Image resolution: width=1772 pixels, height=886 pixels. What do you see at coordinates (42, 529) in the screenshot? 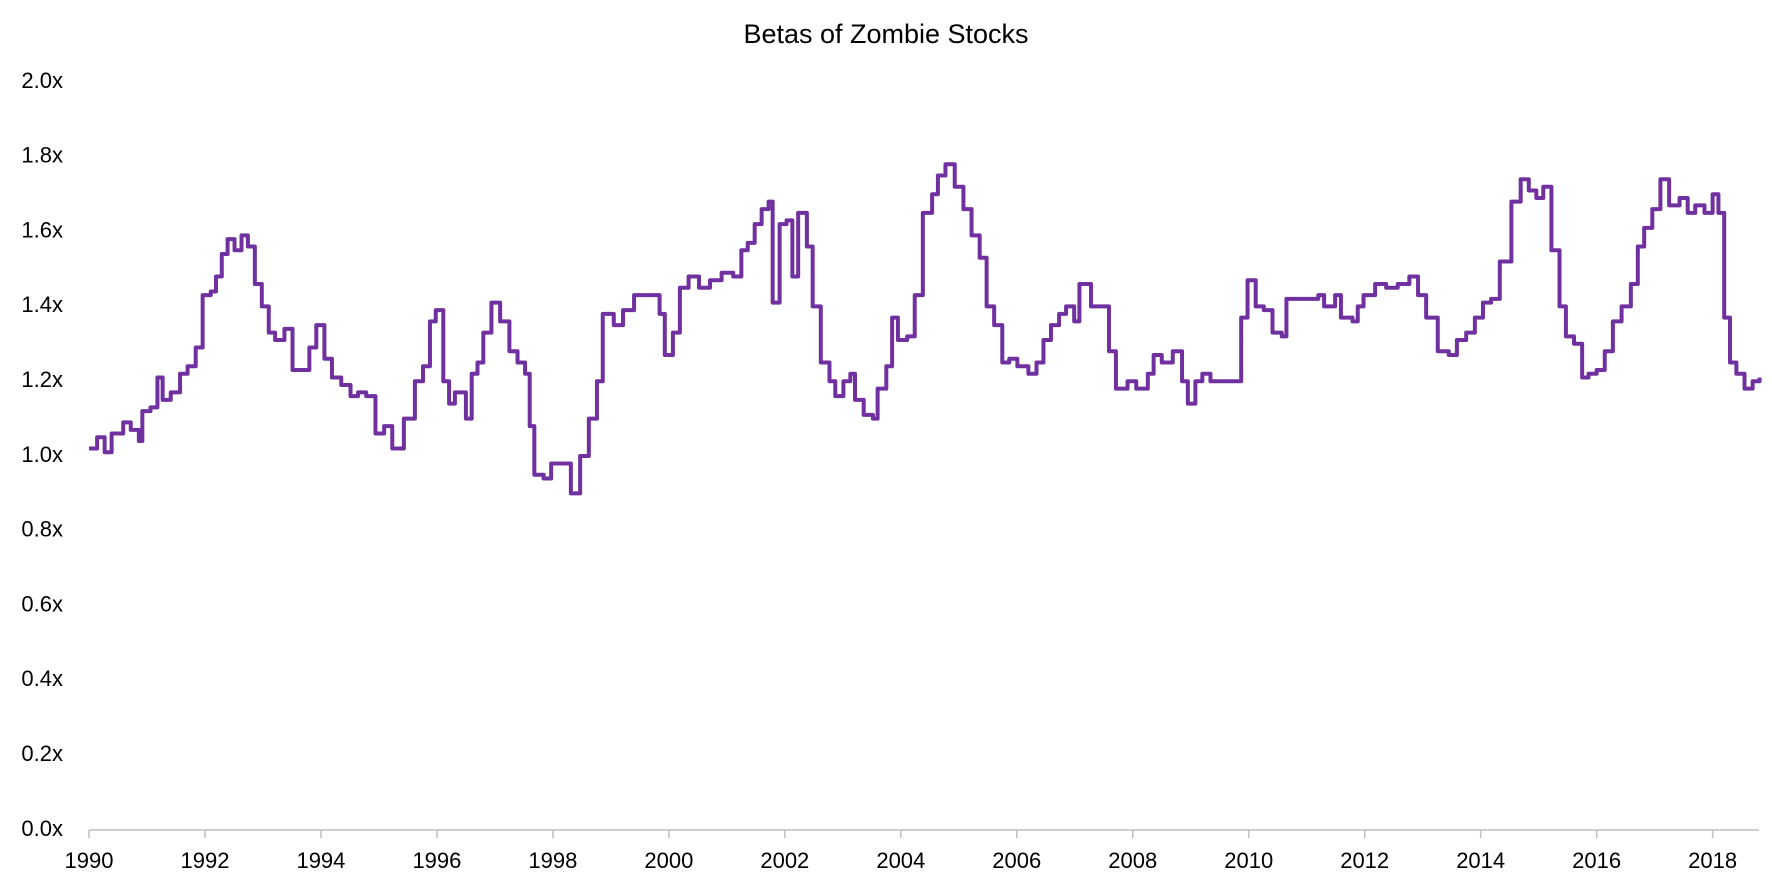
I see `y-tick-label: 0.8x` at bounding box center [42, 529].